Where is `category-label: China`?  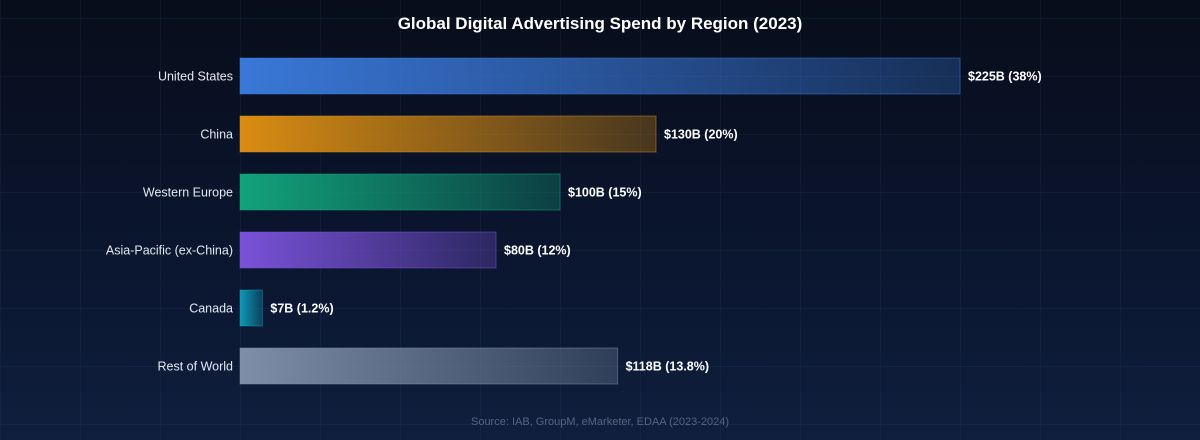
category-label: China is located at coordinates (216, 135).